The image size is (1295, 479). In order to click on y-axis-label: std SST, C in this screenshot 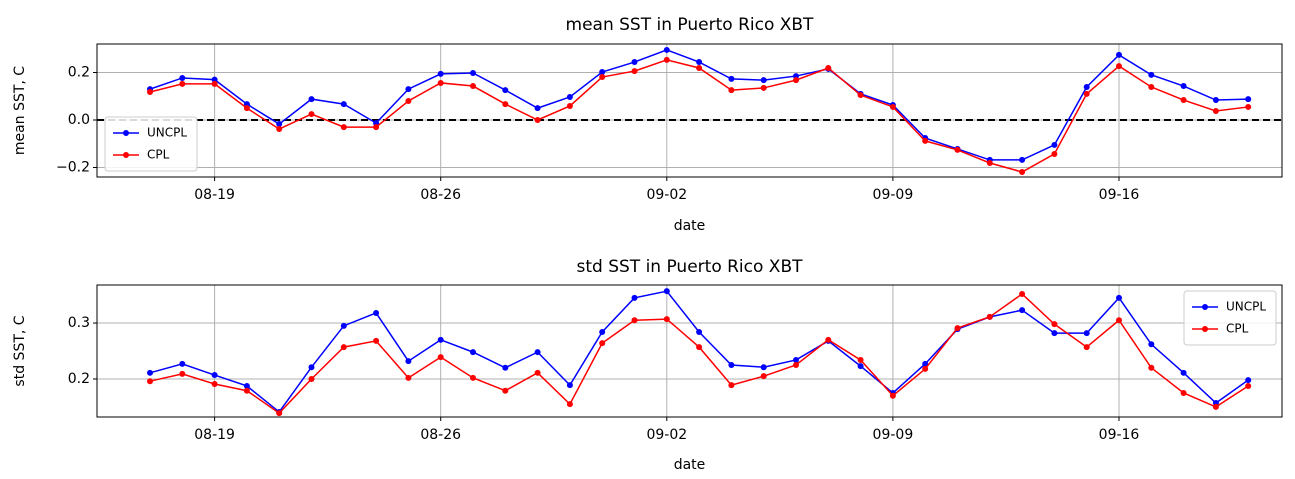, I will do `click(20, 350)`.